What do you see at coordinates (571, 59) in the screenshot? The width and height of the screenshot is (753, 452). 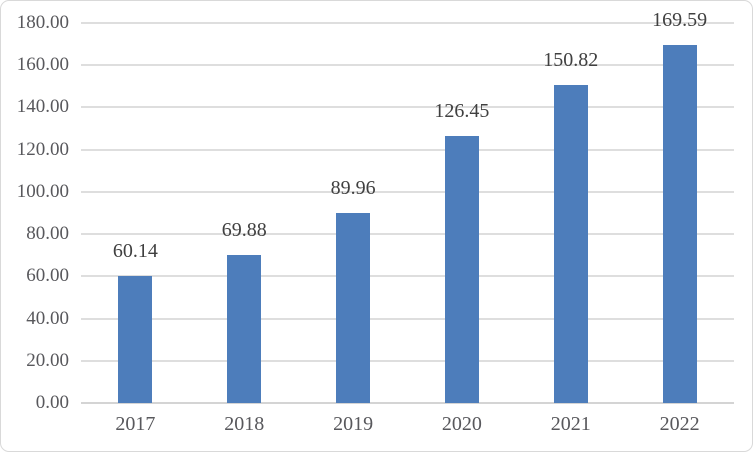 I see `data-label: 150.82` at bounding box center [571, 59].